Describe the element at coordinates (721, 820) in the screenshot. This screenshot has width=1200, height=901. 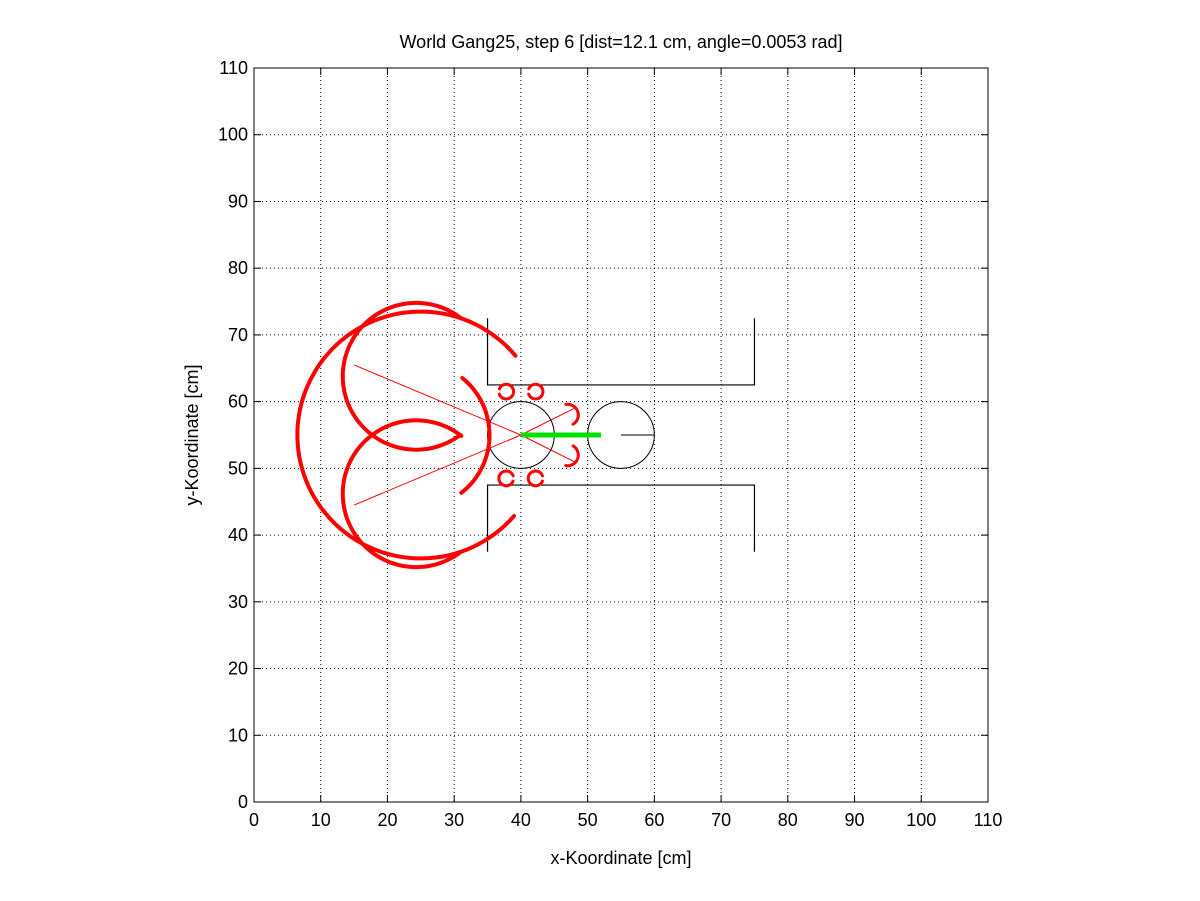
I see `x-tick-label: 70` at that location.